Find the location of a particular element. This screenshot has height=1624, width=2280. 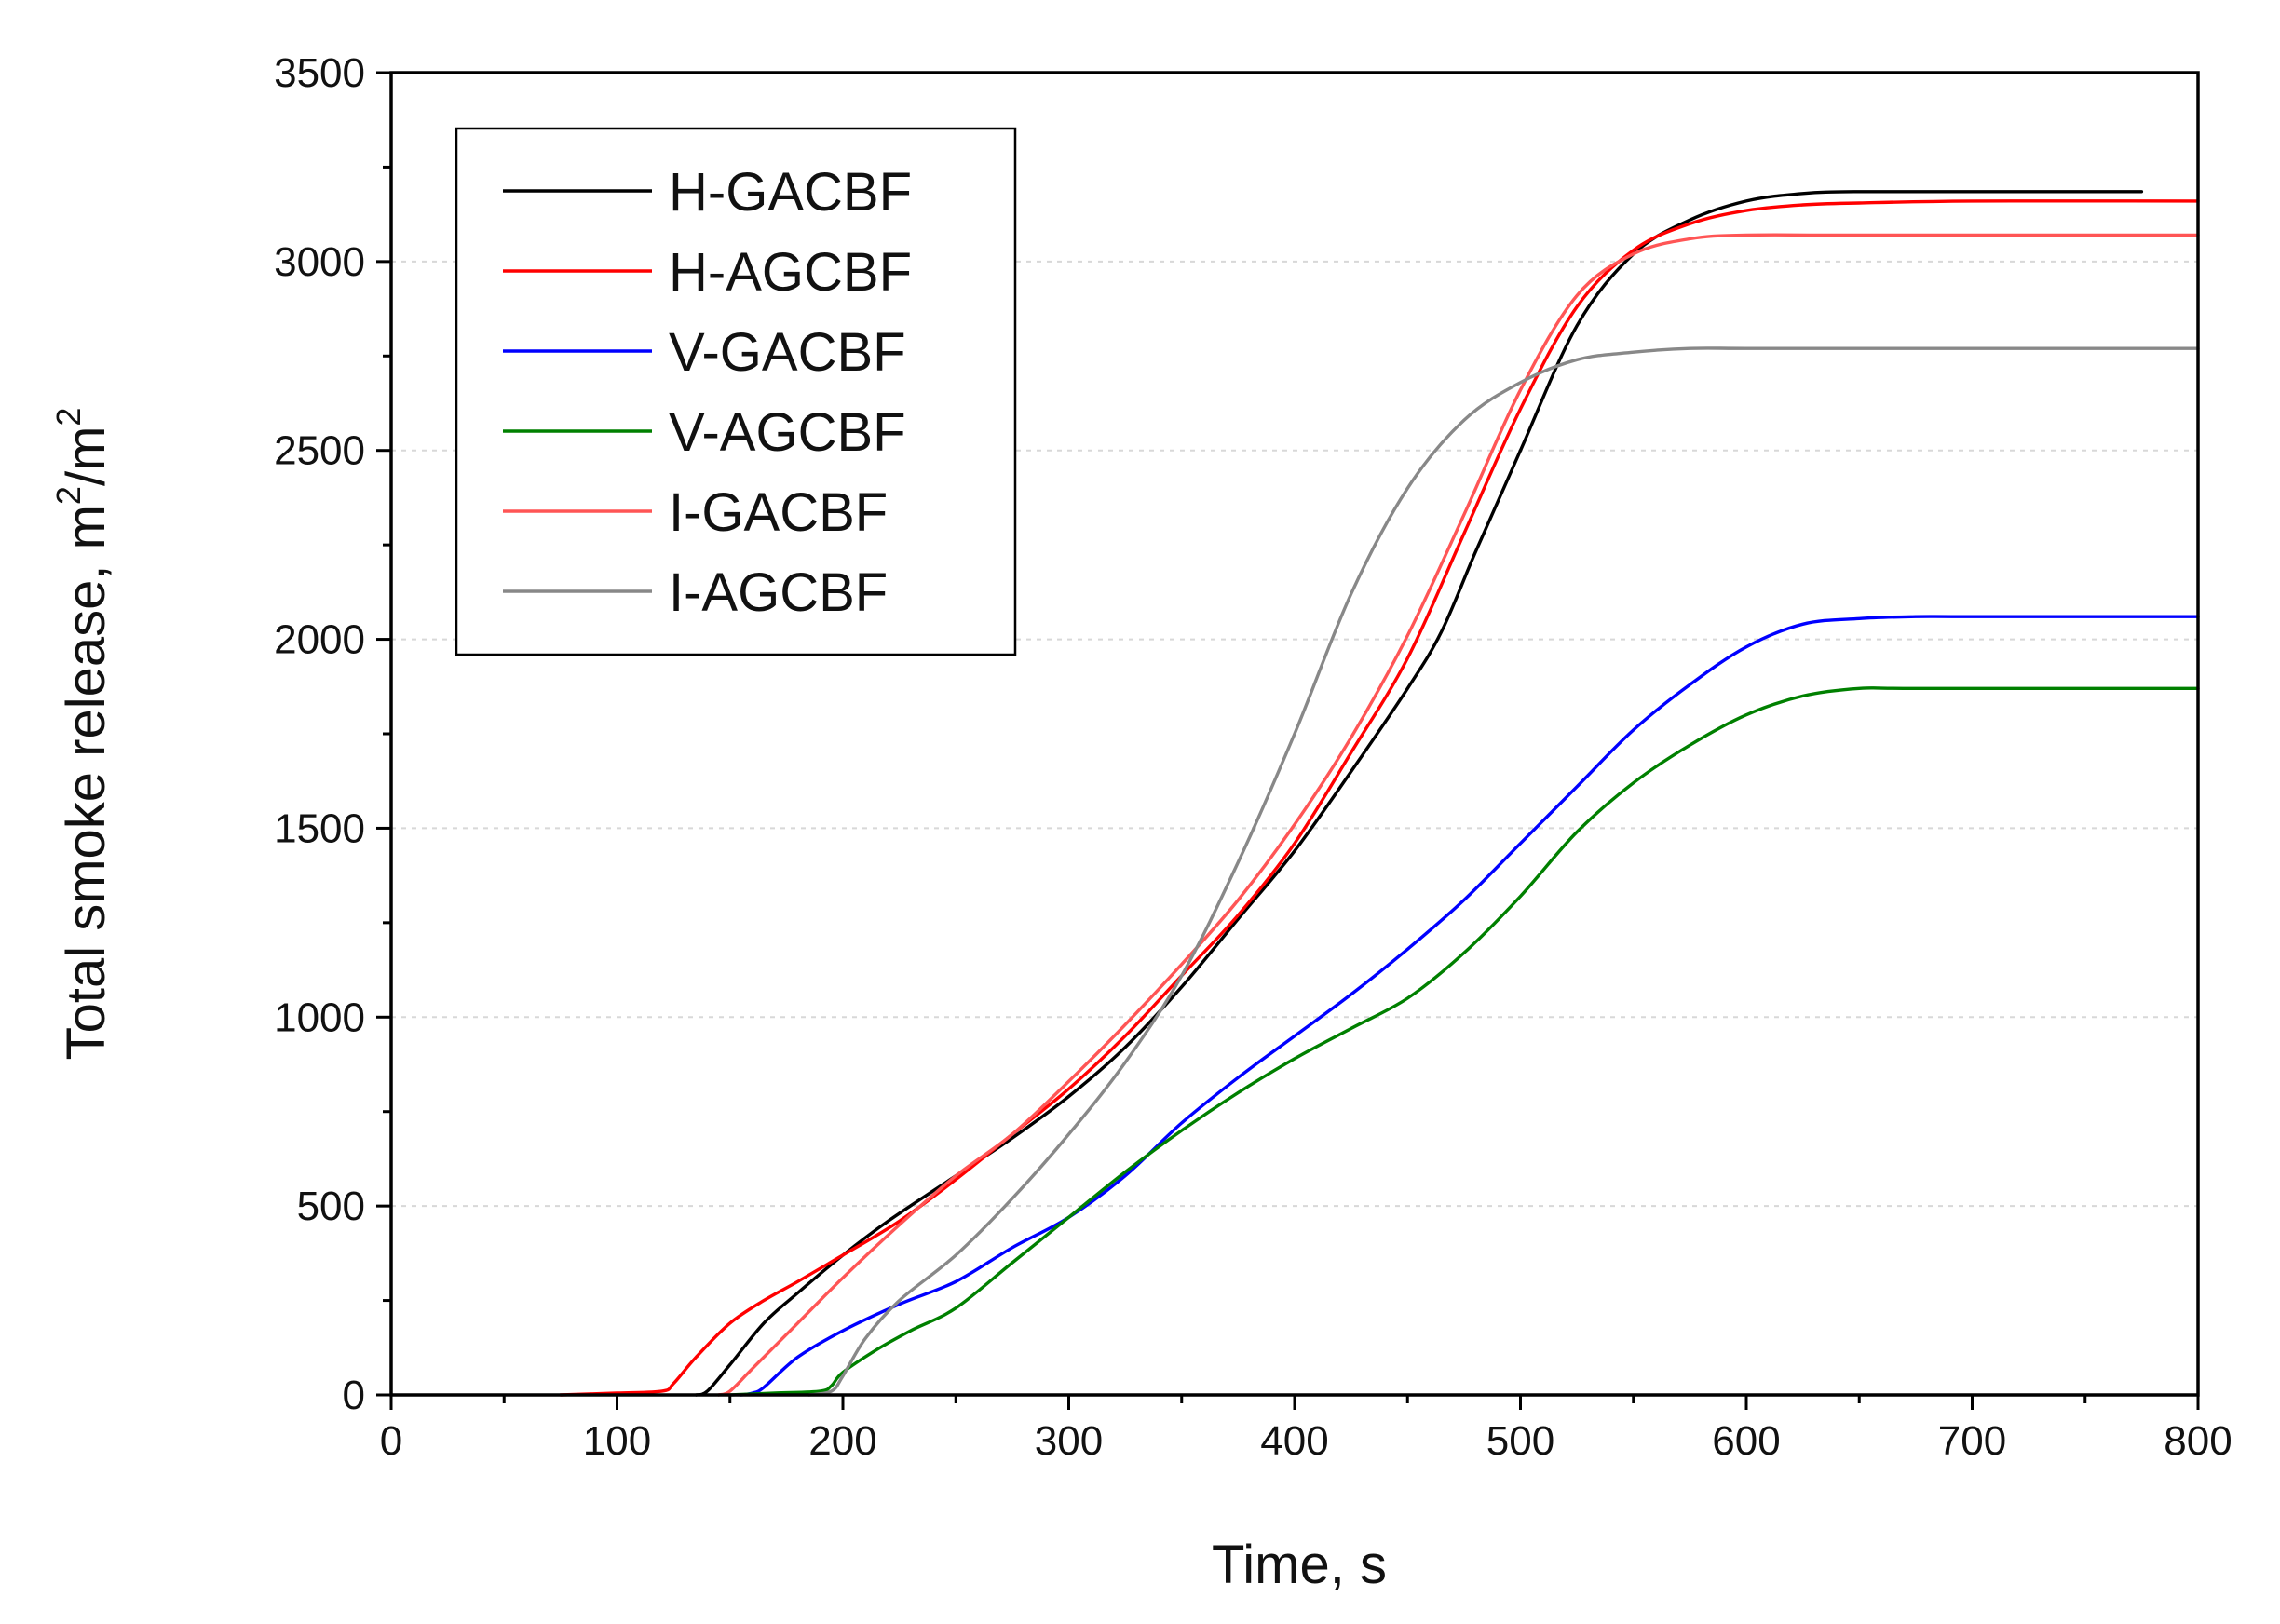

x-tick-label-400: 400 is located at coordinates (1294, 1441).